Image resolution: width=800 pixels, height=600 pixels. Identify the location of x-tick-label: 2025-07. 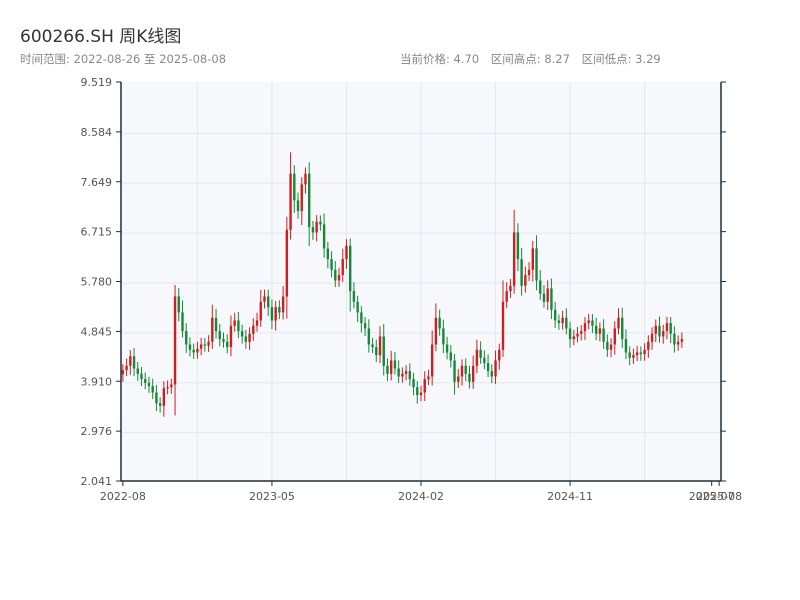
(712, 496).